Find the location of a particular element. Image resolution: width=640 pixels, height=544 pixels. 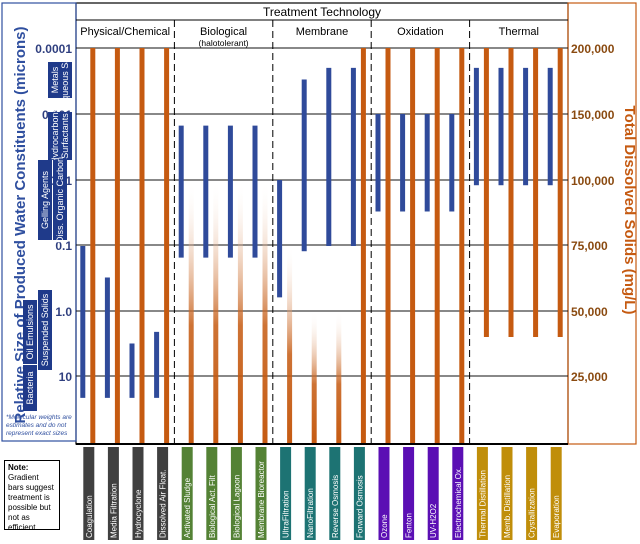

left-tick-label: 0.0001 is located at coordinates (53, 49).